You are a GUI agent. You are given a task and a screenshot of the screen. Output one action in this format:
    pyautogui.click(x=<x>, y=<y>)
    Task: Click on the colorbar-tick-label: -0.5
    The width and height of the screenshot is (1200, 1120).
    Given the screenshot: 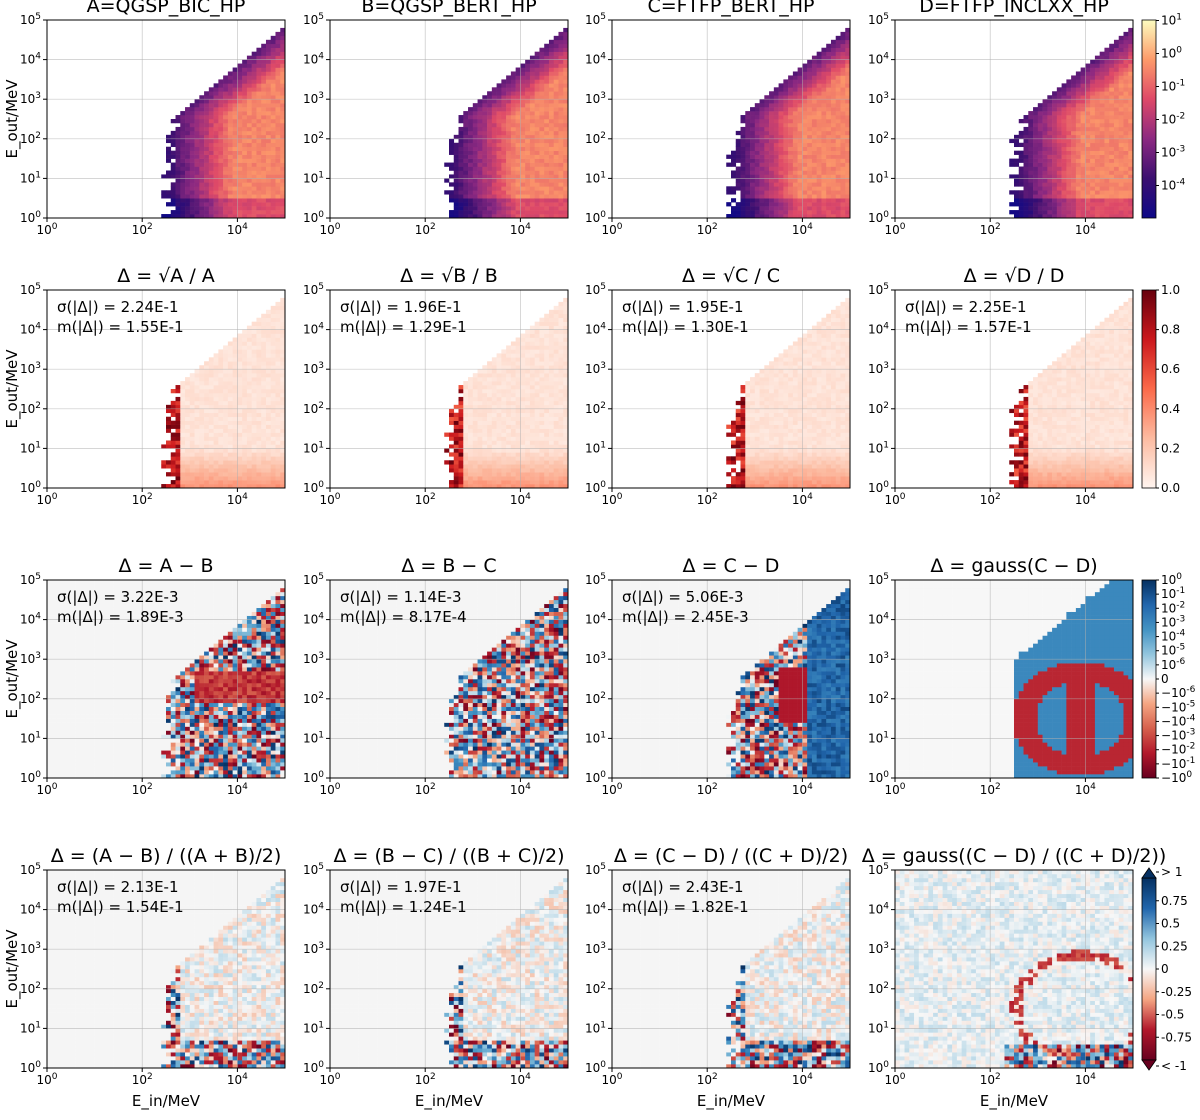 What is the action you would take?
    pyautogui.click(x=1172, y=1015)
    